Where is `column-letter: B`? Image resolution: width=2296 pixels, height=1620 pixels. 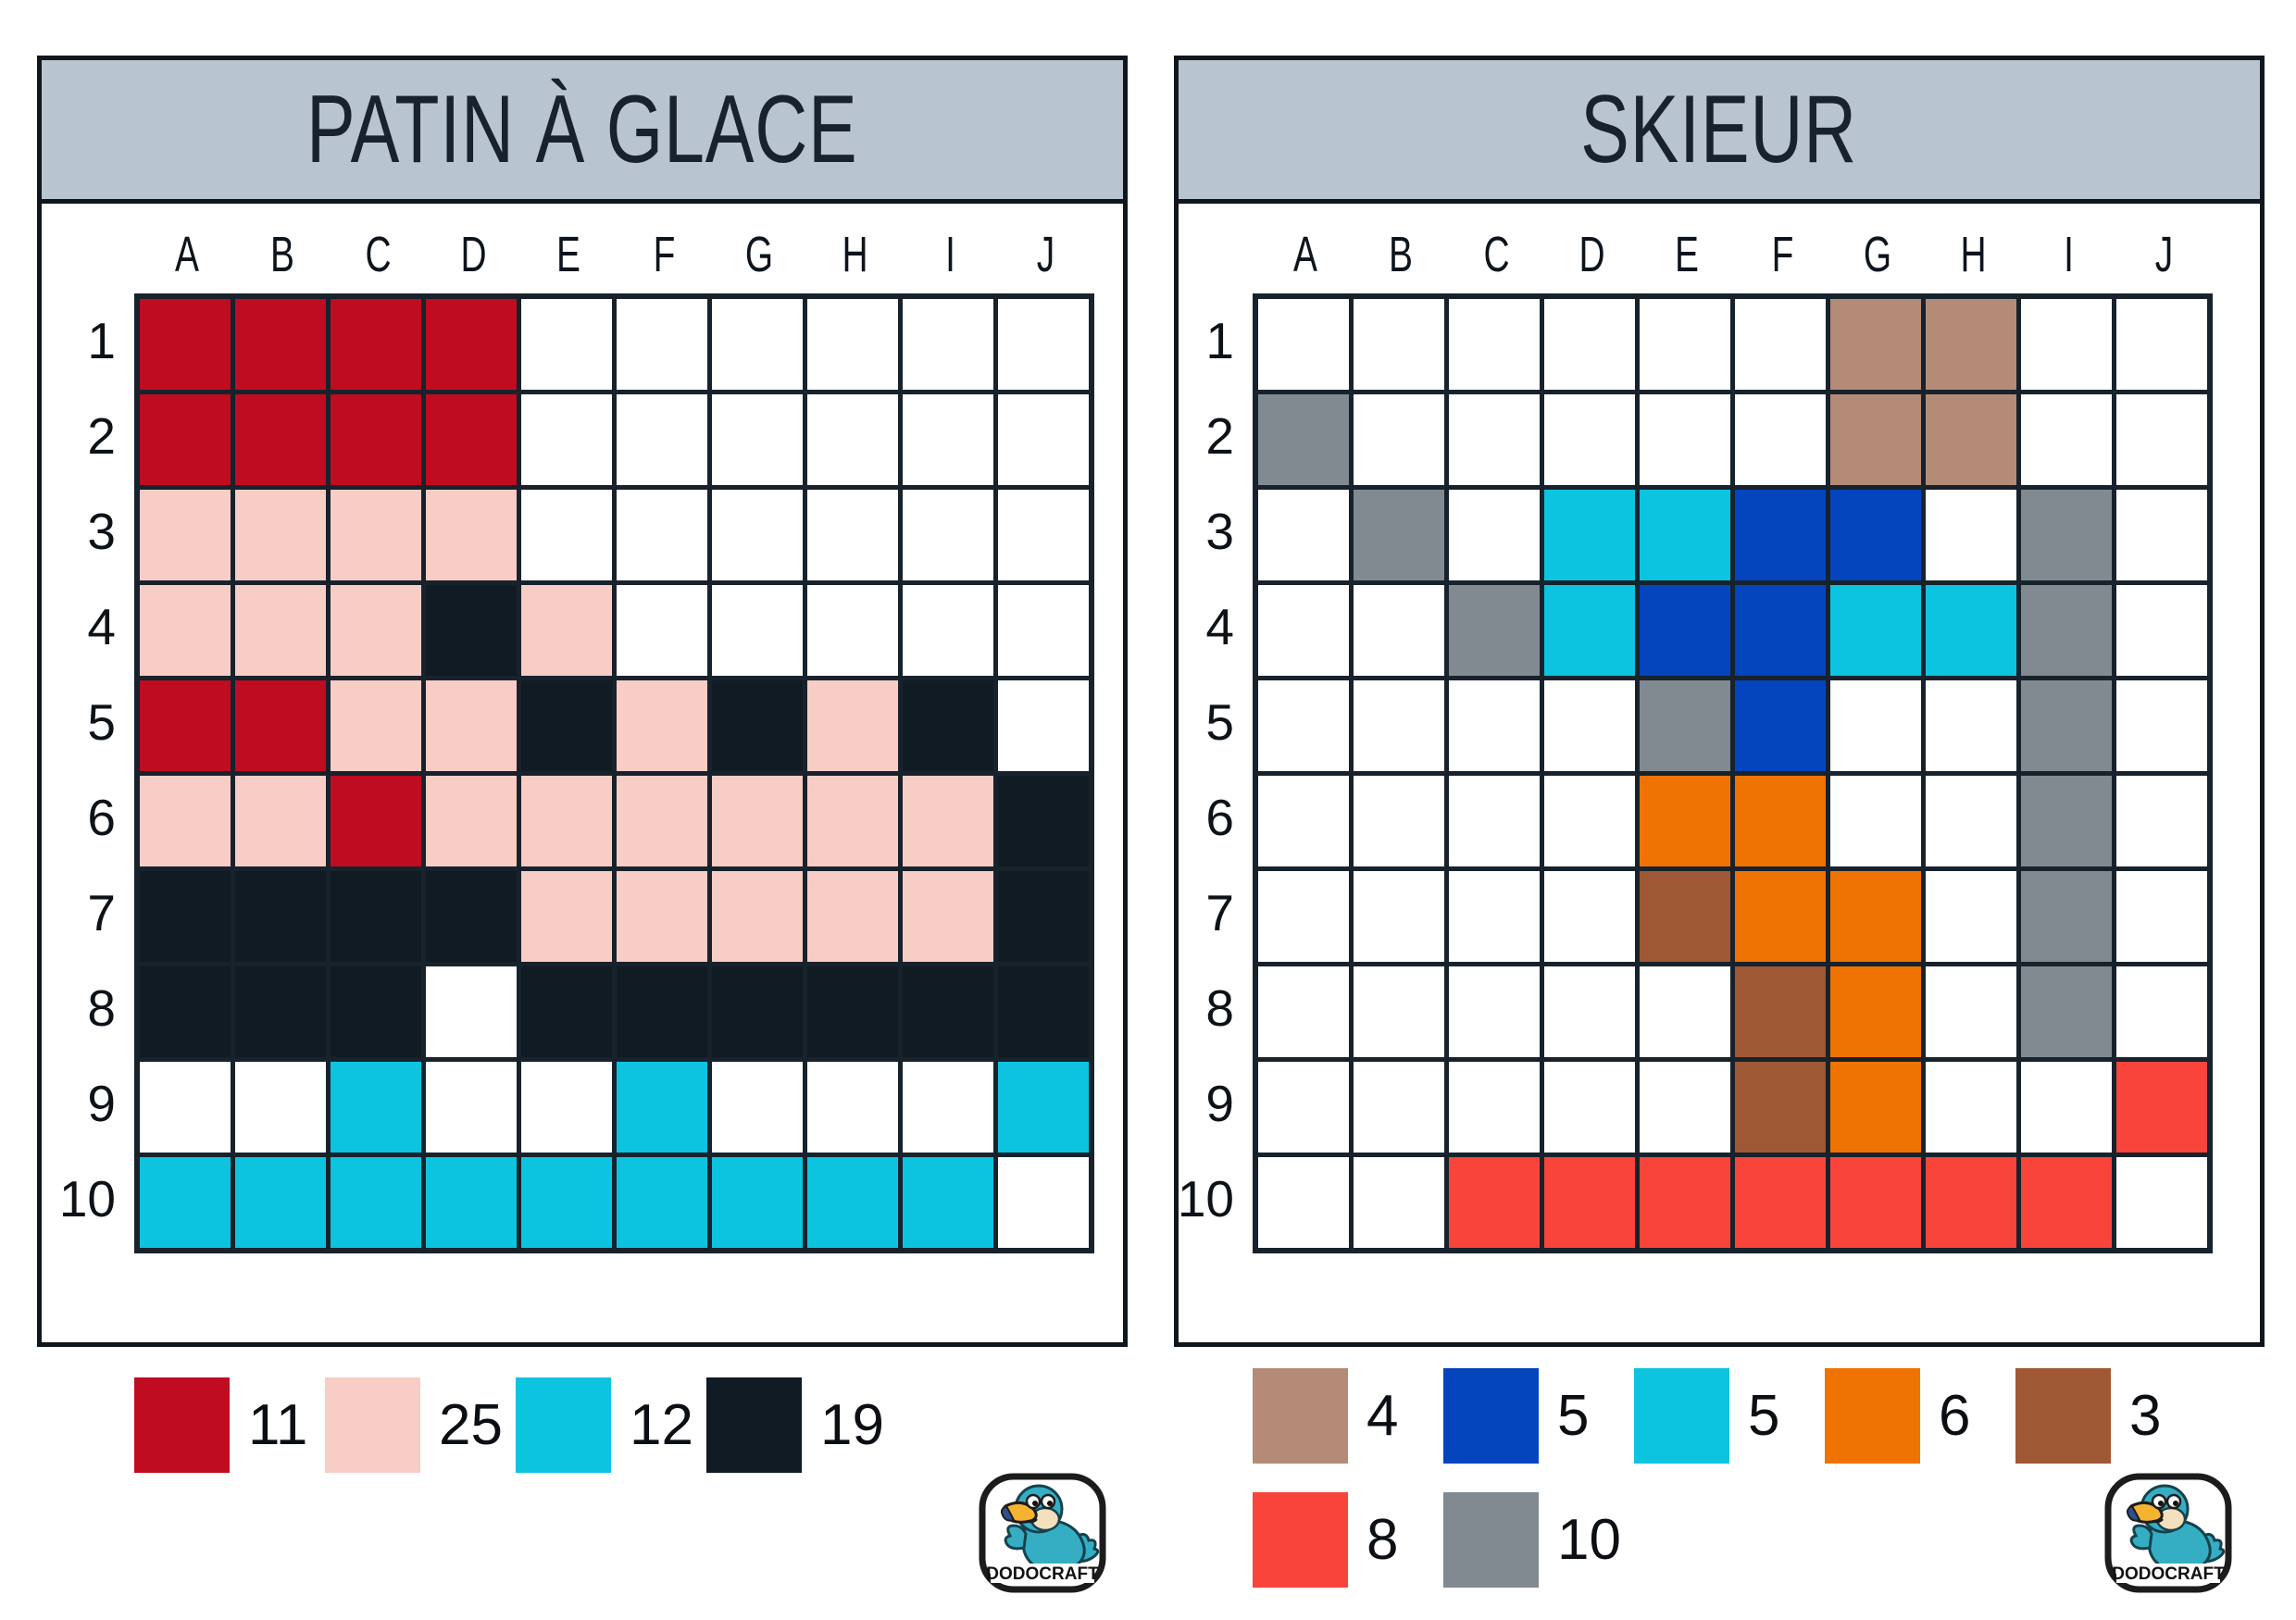
column-letter: B is located at coordinates (1401, 254).